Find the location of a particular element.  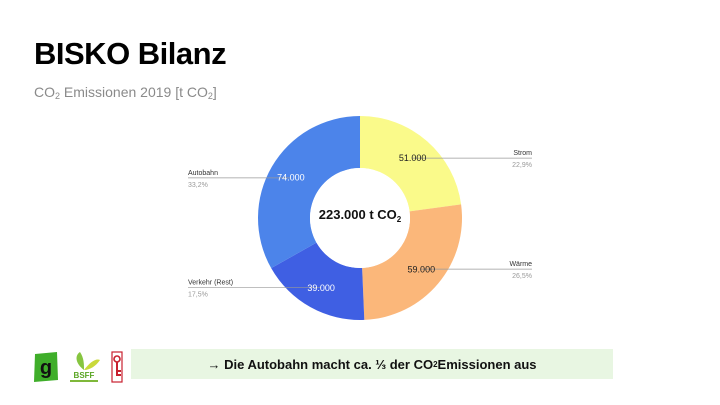

slice-value-label: 51.000 is located at coordinates (413, 158).